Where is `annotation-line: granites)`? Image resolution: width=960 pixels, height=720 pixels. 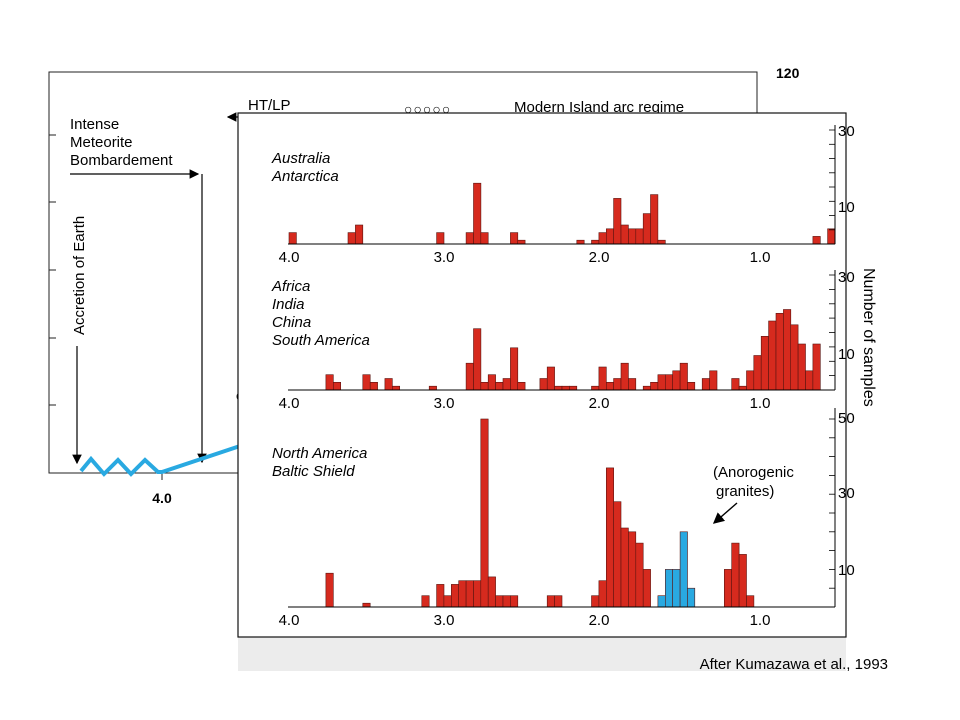
annotation-line: granites) is located at coordinates (745, 491).